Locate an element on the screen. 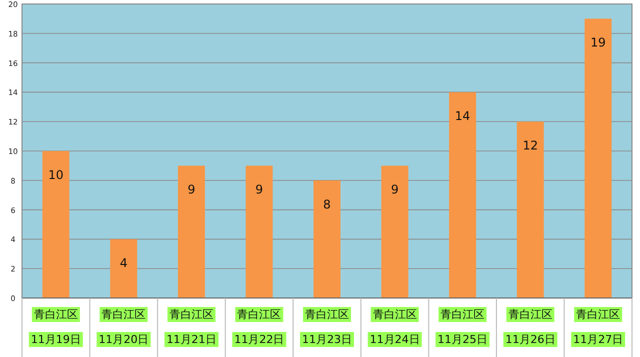  x-tick-label: 青白江区 11月19日 is located at coordinates (55, 327).